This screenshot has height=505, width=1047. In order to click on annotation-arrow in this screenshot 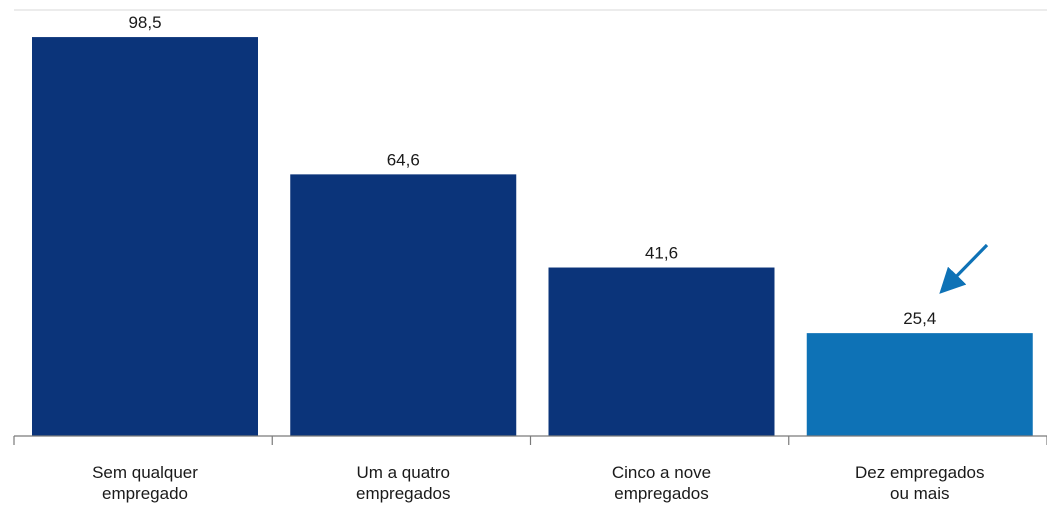, I will do `click(964, 268)`.